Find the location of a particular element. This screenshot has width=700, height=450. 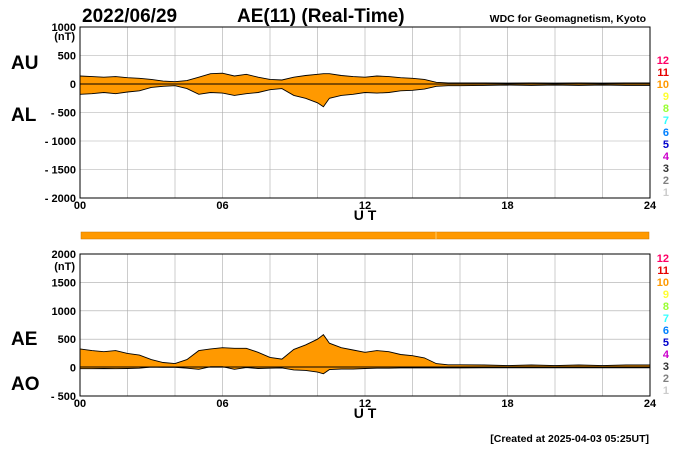

y-tick-label: - 1500 is located at coordinates (60, 171).